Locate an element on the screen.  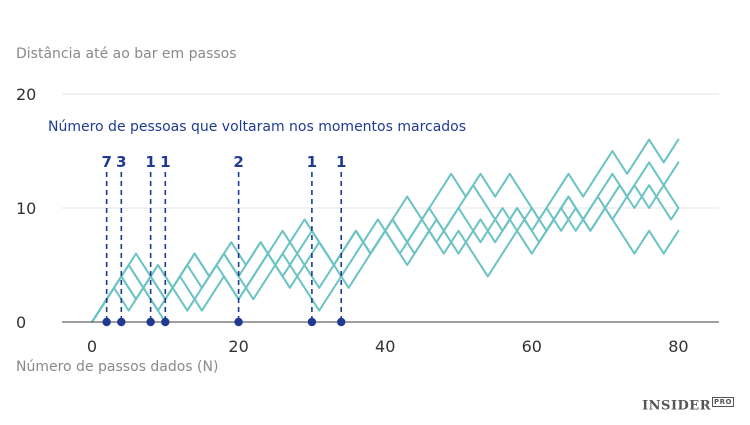
return-count-8: 1 is located at coordinates (150, 162).